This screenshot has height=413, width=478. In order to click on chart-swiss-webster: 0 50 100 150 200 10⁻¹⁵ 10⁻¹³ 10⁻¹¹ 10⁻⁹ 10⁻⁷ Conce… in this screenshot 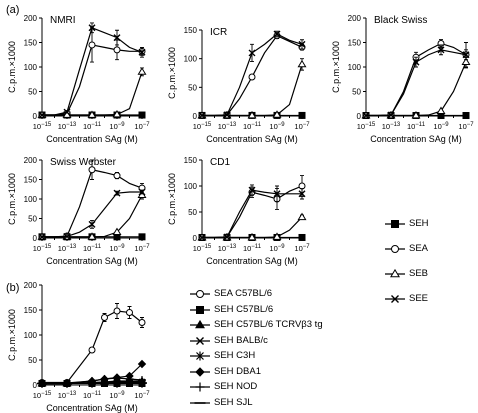, I will do `click(78, 211)`.